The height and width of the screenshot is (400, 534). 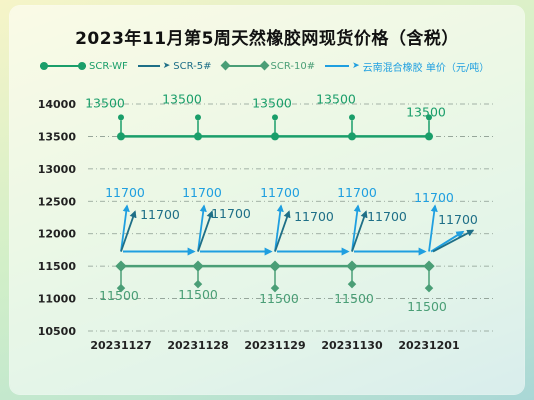 I want to click on legend: SCR-WF ➤ SCR-5# SCR-10# ➤ 云南混合橡胶 单价（元/吨）, so click(x=264, y=66).